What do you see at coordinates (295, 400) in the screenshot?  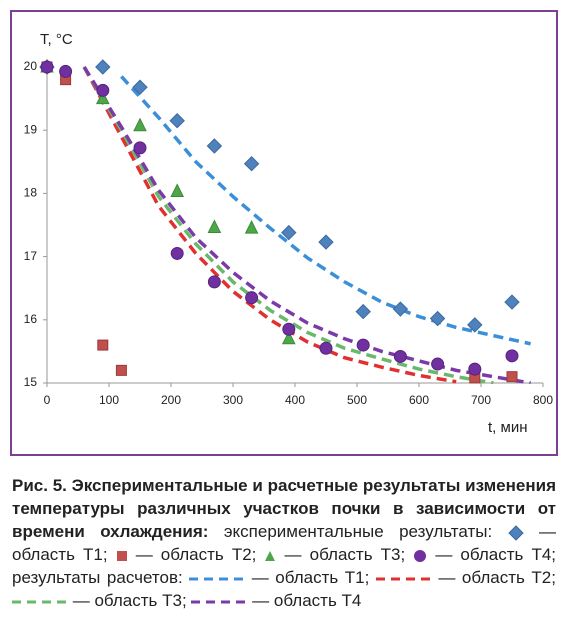 I see `x-tick-label: 400` at bounding box center [295, 400].